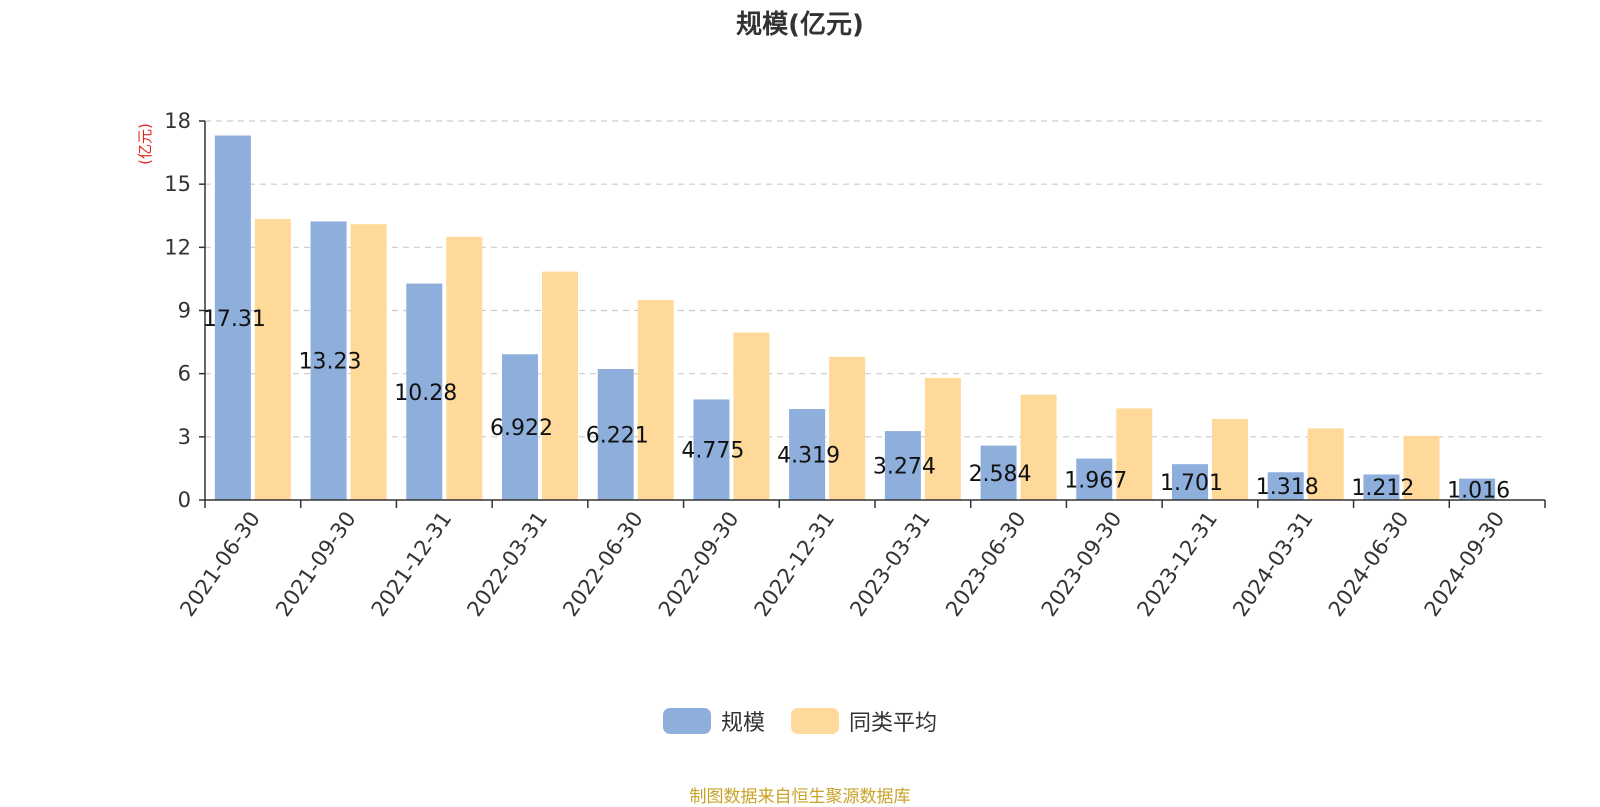 This screenshot has height=807, width=1600. Describe the element at coordinates (815, 721) in the screenshot. I see `legend-swatch-peer-average` at that location.